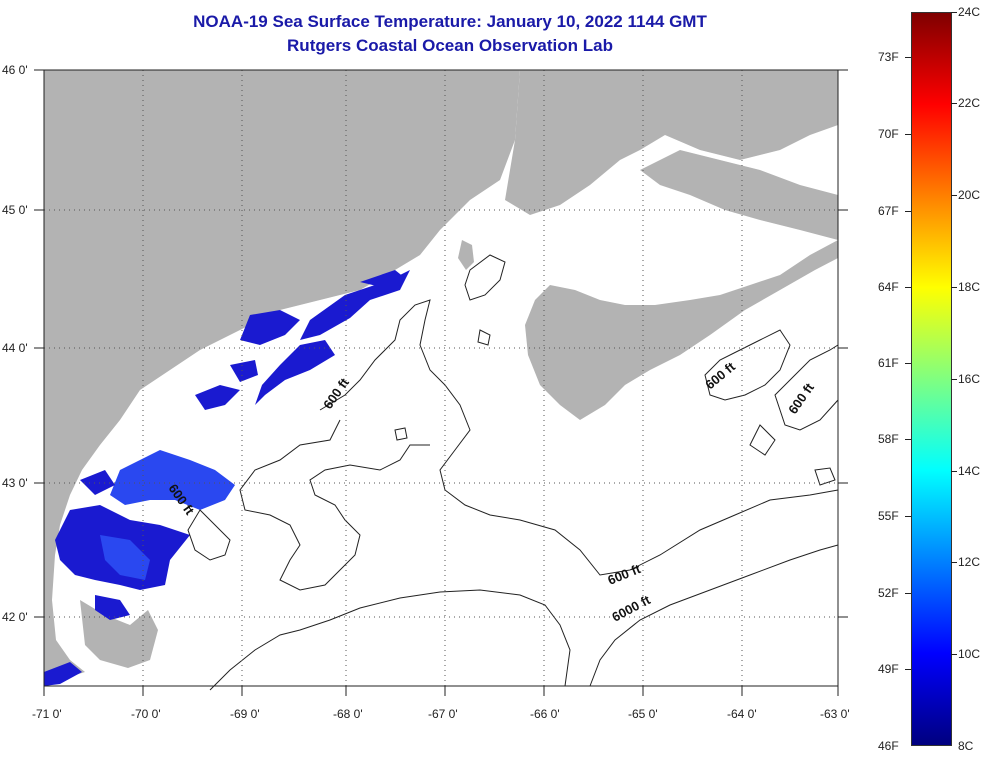 The image size is (984, 761). I want to click on colorbar-fahrenheit-label: 52F, so click(888, 593).